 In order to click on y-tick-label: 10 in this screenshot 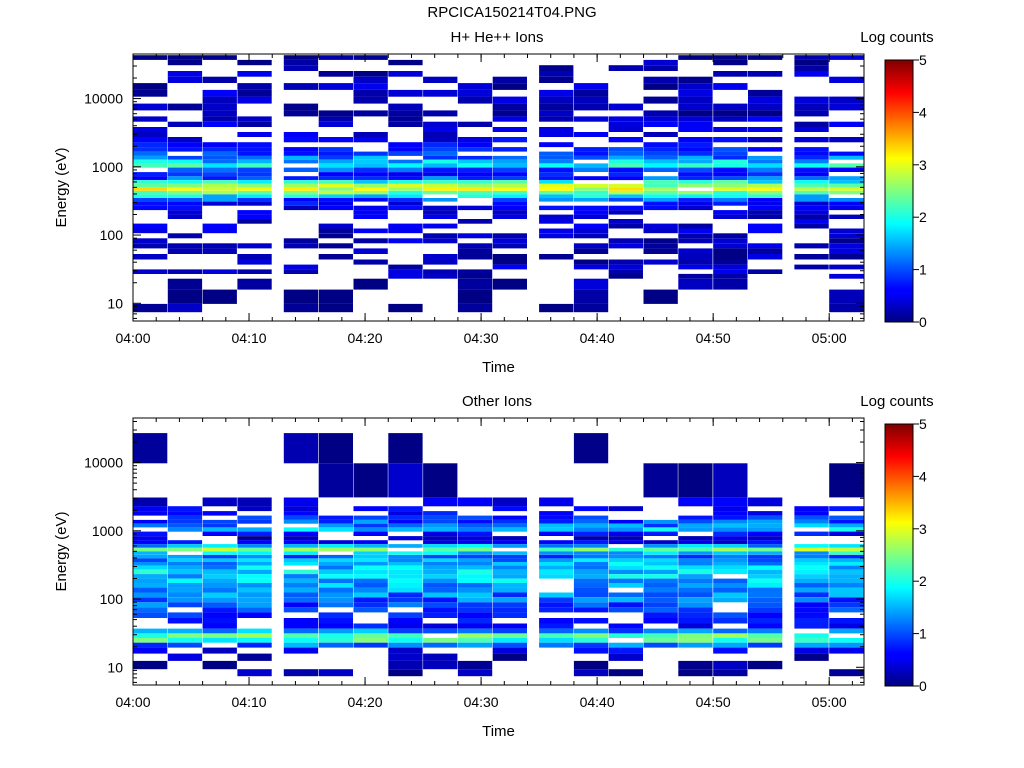, I will do `click(115, 303)`.